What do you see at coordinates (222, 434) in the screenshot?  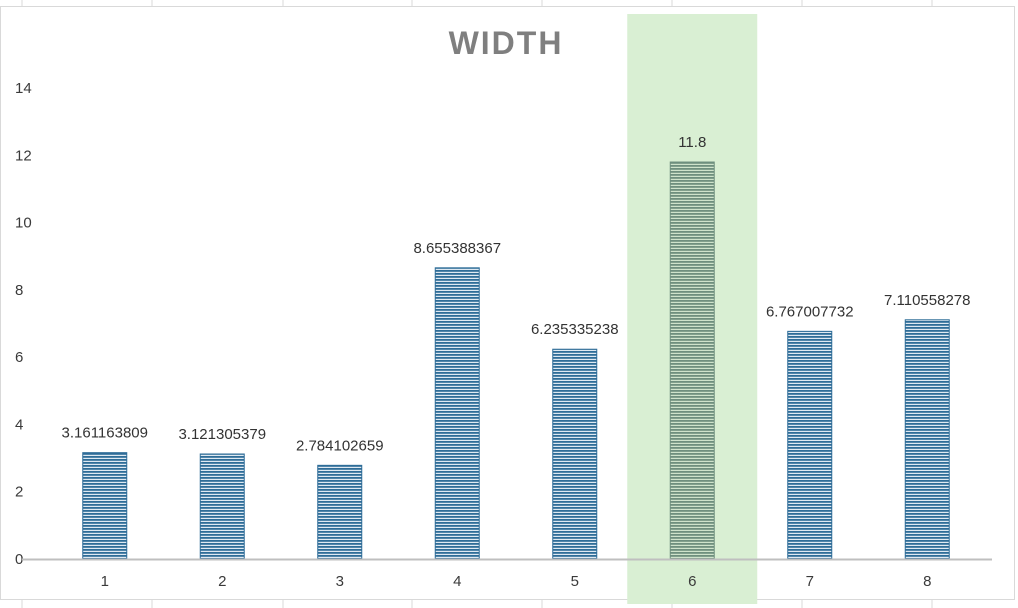 I see `data-label: 3.121305379` at bounding box center [222, 434].